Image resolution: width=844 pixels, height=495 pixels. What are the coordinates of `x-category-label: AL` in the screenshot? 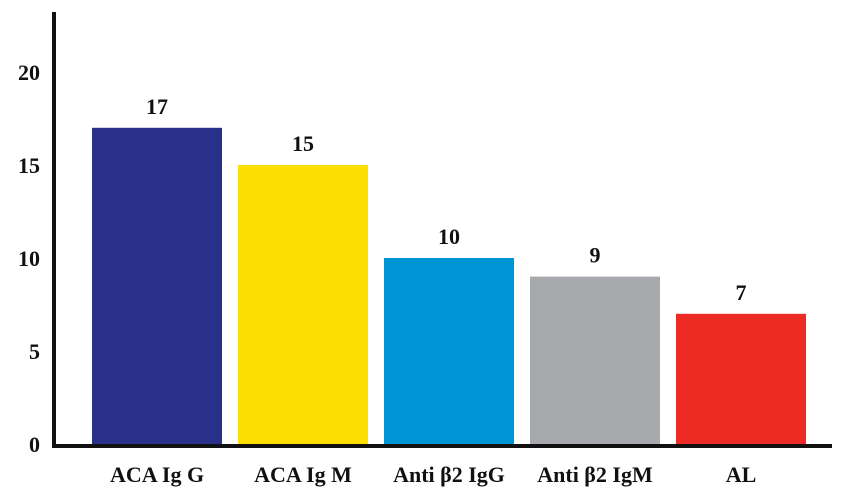 It's located at (741, 474).